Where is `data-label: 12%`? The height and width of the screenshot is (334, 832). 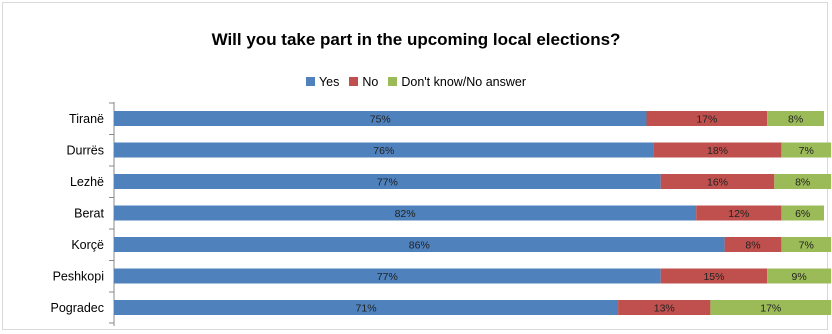 data-label: 12% is located at coordinates (738, 214).